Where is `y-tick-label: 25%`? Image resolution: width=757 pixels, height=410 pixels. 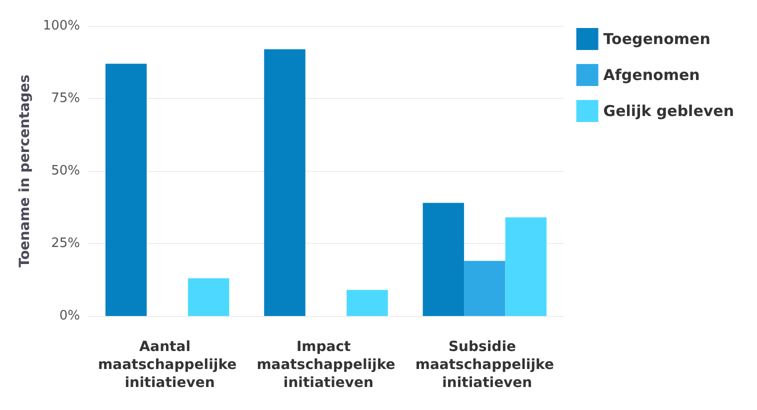 y-tick-label: 25% is located at coordinates (65, 243).